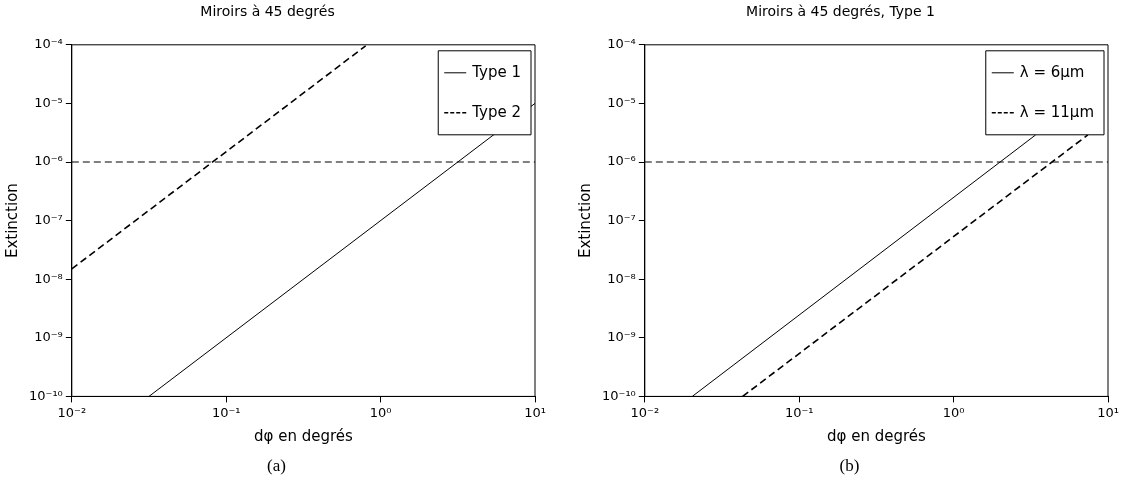  I want to click on chart-title: Miroirs à 45 degrés, Type 1, so click(840, 11).